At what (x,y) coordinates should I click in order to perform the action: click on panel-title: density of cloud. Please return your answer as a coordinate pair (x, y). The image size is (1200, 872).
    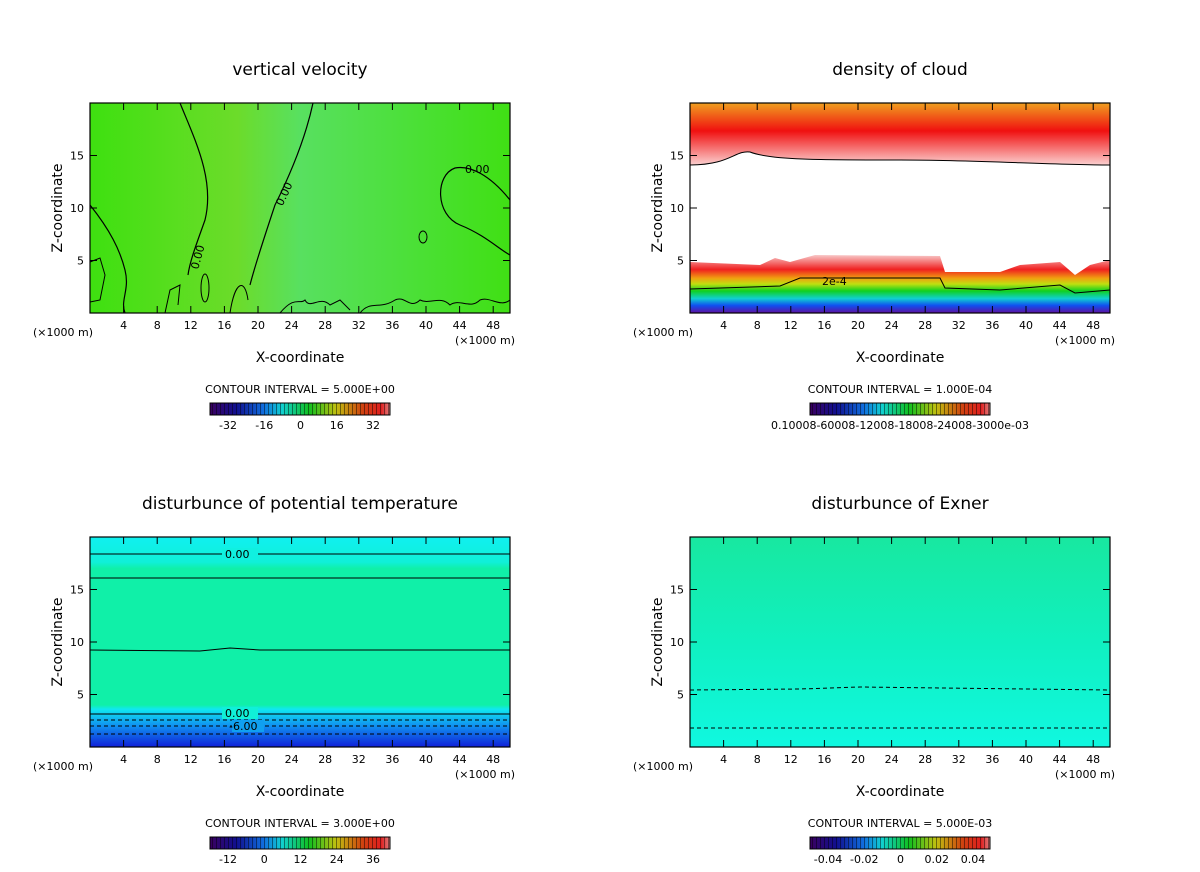
    Looking at the image, I should click on (900, 70).